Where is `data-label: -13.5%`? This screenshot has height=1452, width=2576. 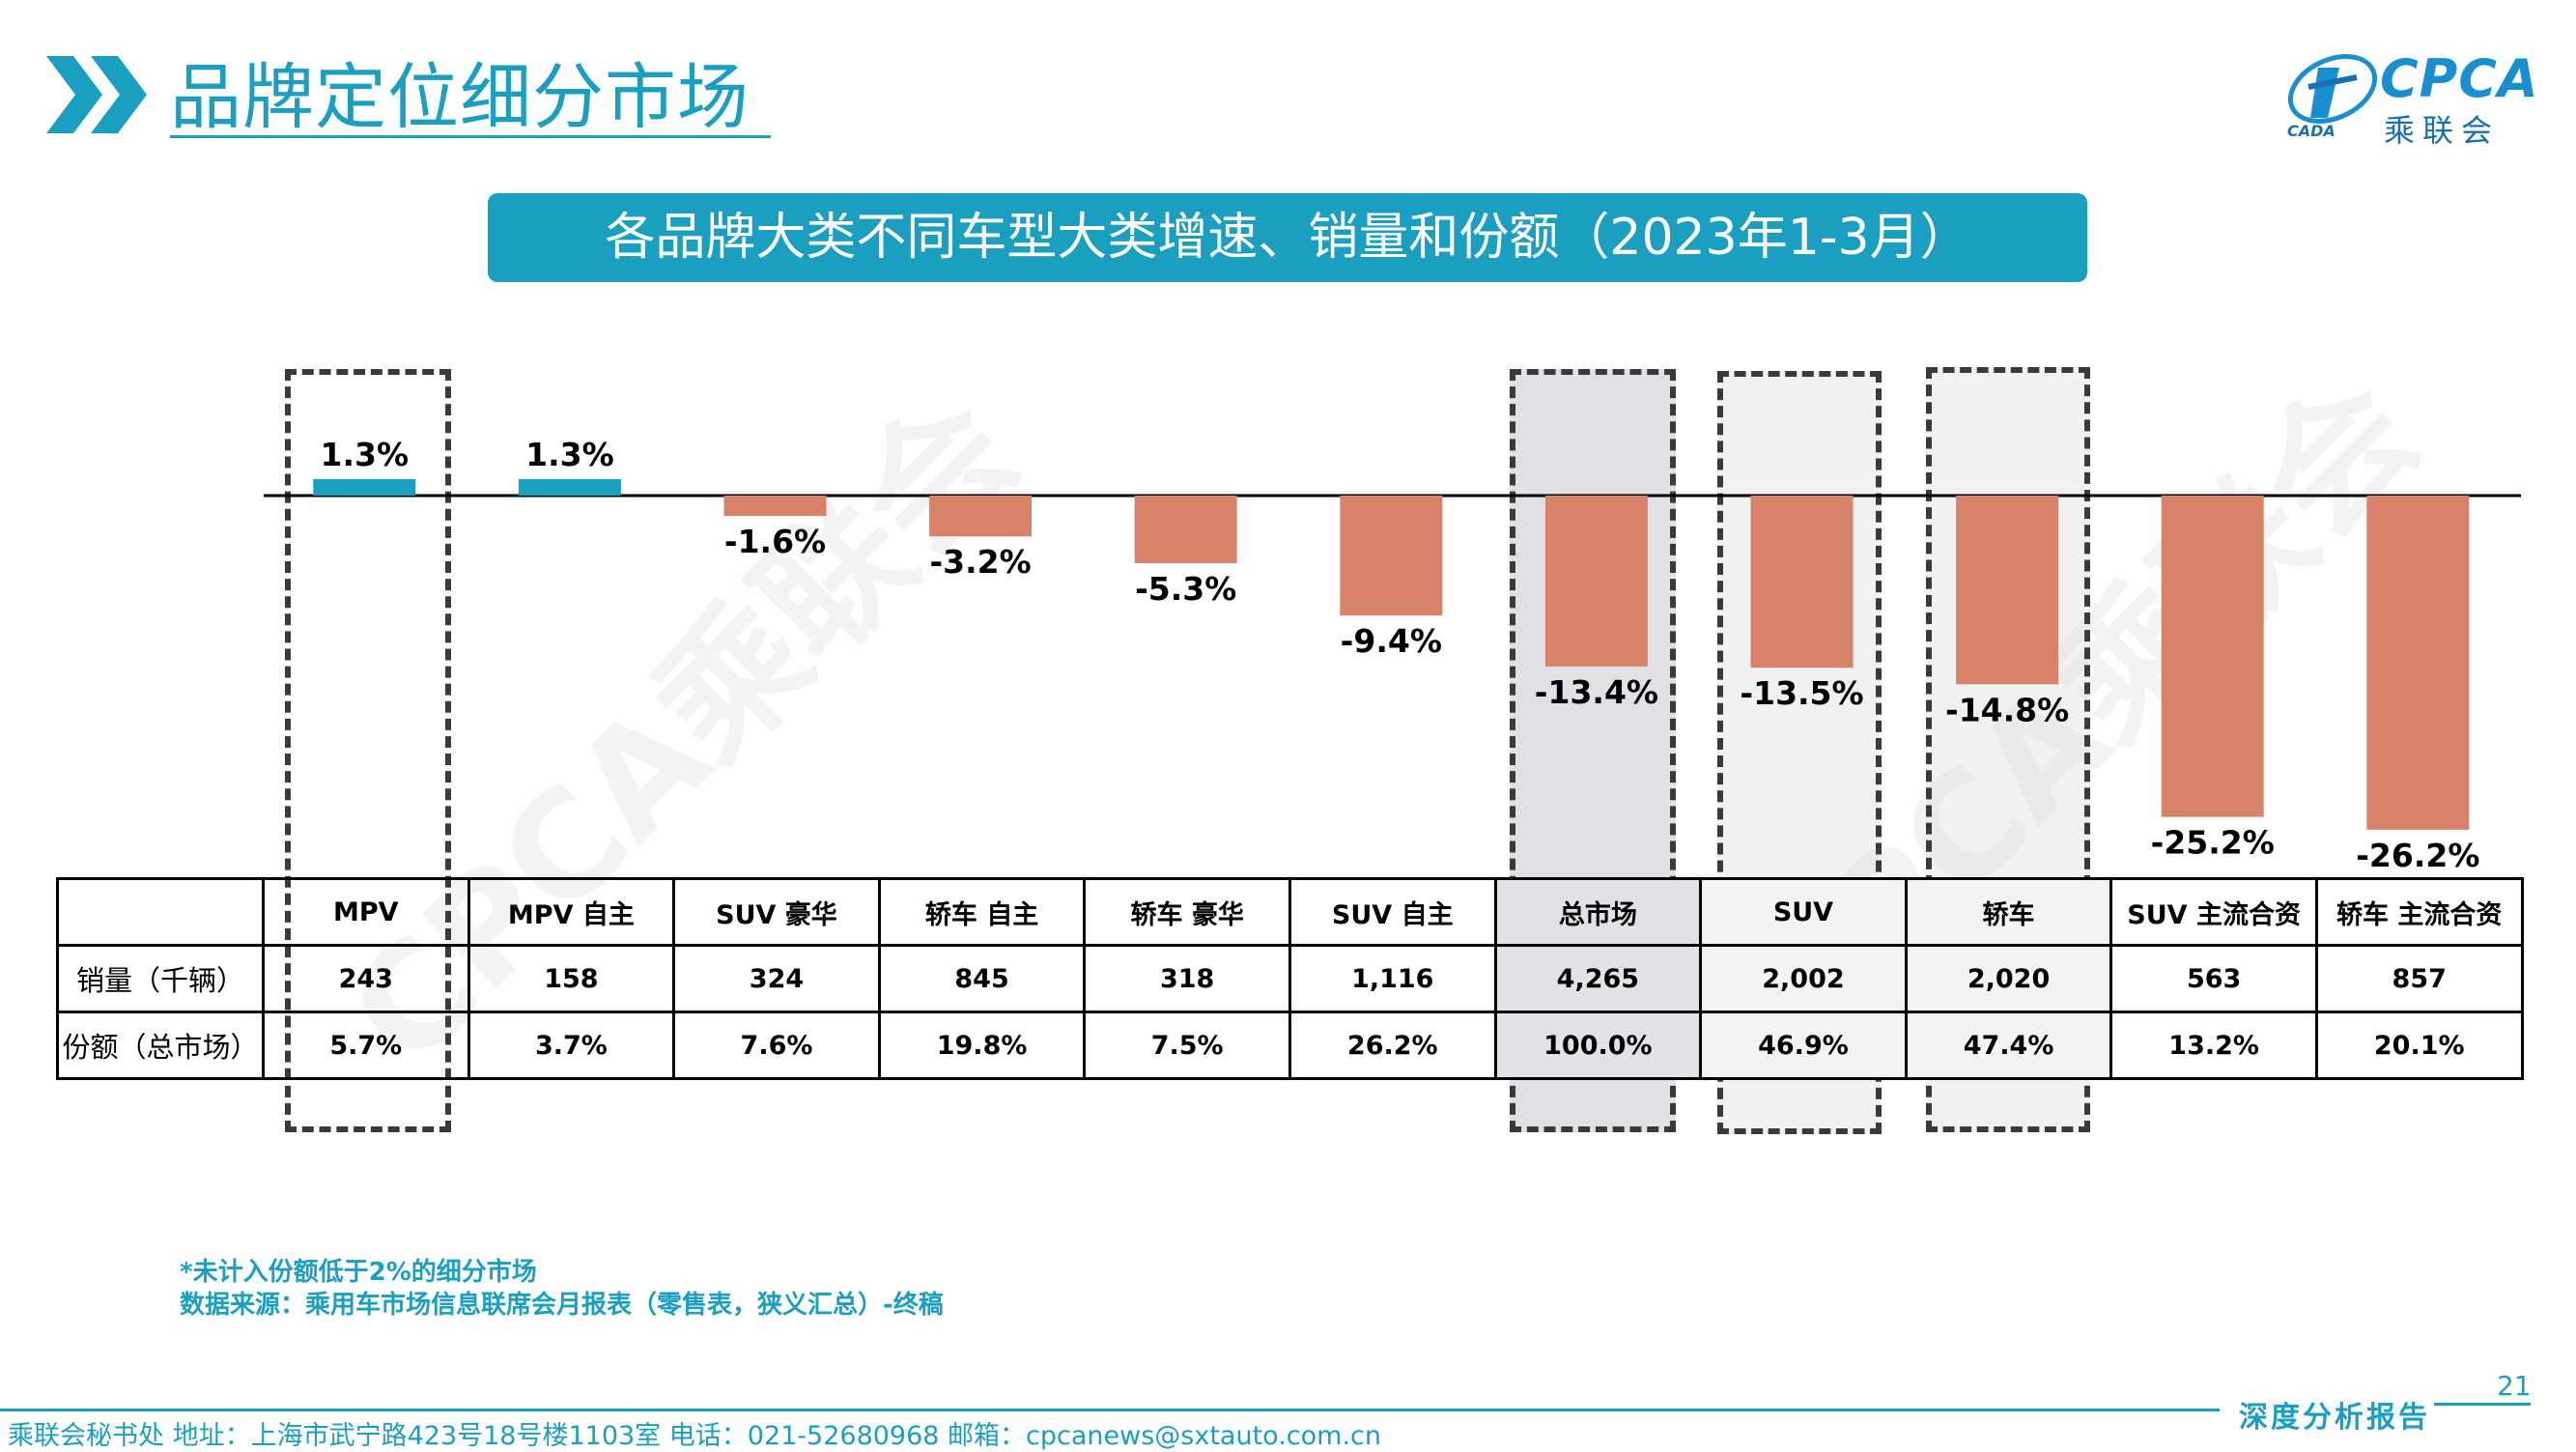
data-label: -13.5% is located at coordinates (1801, 693).